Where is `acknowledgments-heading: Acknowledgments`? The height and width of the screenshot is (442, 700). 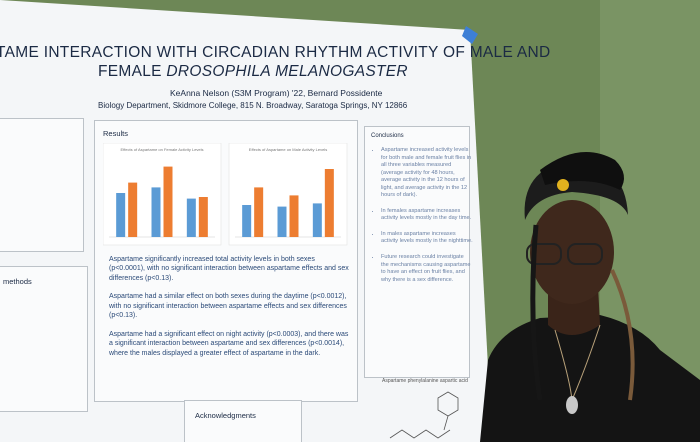 acknowledgments-heading: Acknowledgments is located at coordinates (225, 415).